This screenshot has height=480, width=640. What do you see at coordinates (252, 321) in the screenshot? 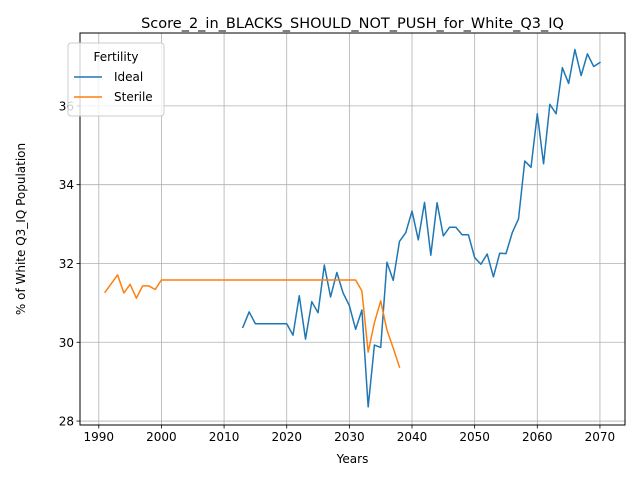
I see `series-line-sterile` at bounding box center [252, 321].